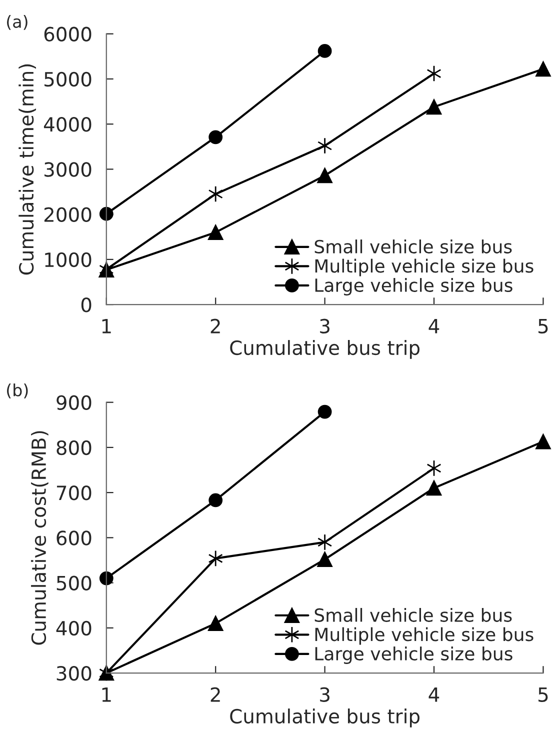 The image size is (560, 752). What do you see at coordinates (17, 22) in the screenshot?
I see `chart-title: (a)` at bounding box center [17, 22].